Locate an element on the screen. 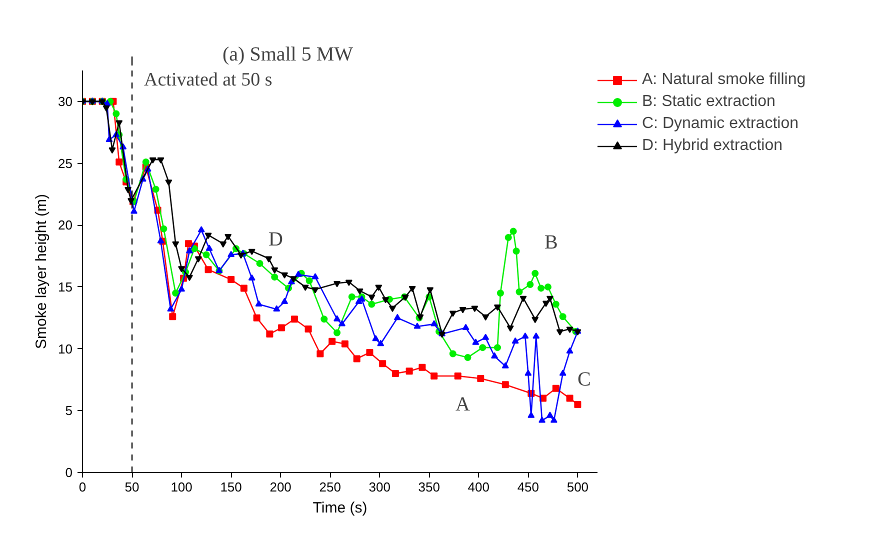 The width and height of the screenshot is (874, 548). chart-title: (a) Small 5 MW is located at coordinates (288, 55).